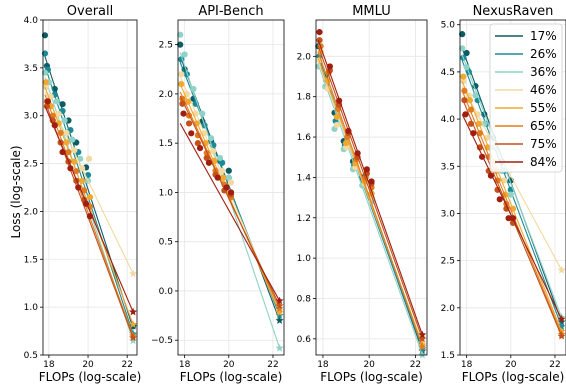 Image resolution: width=566 pixels, height=385 pixels. What do you see at coordinates (526, 90) in the screenshot?
I see `legend-item: 46%` at bounding box center [526, 90].